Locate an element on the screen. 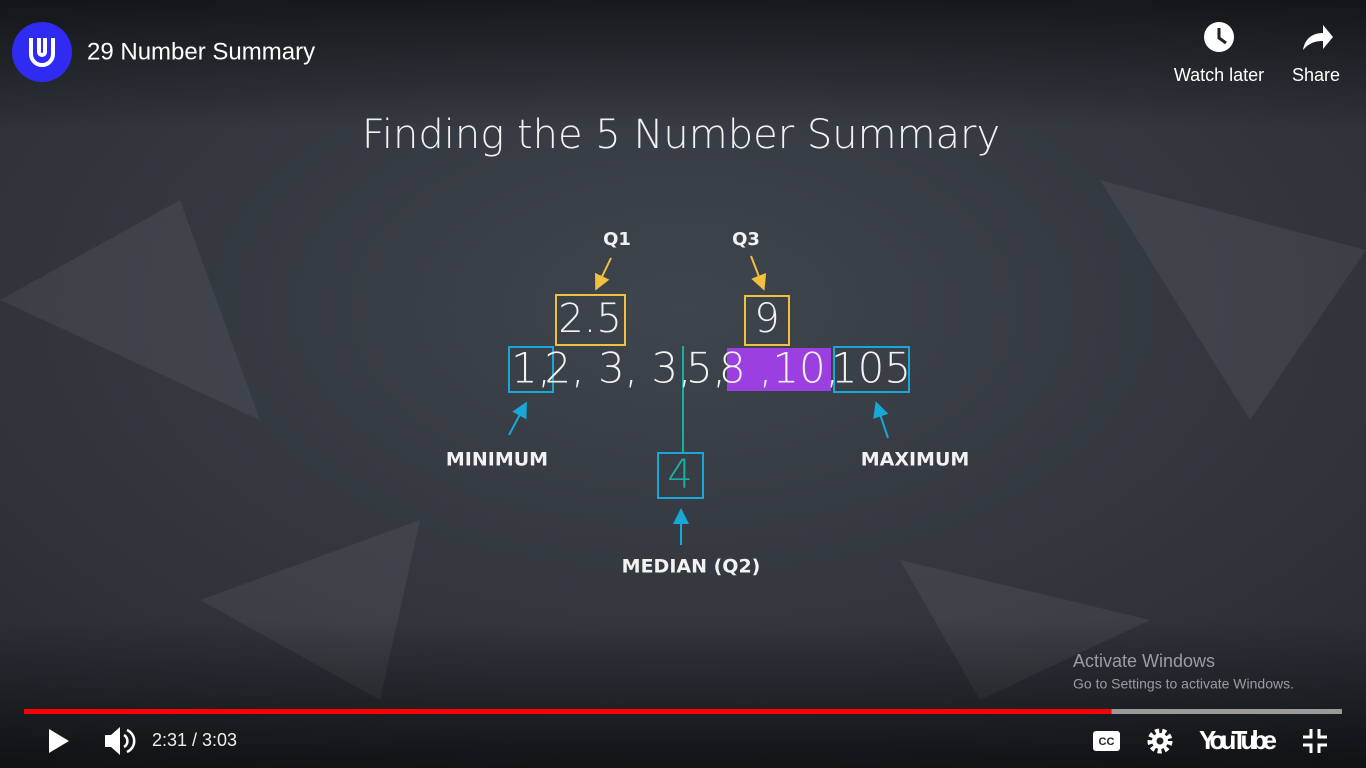 The height and width of the screenshot is (768, 1366). play-button is located at coordinates (59, 741).